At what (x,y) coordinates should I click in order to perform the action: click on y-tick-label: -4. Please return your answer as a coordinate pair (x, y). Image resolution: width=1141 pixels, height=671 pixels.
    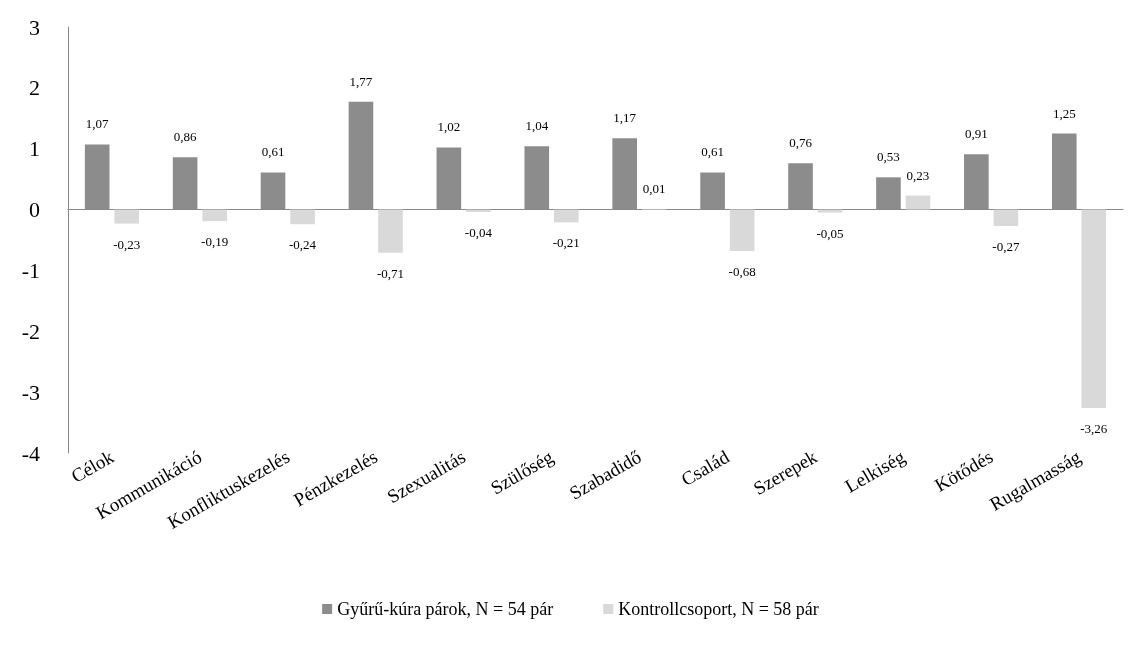
    Looking at the image, I should click on (30, 453).